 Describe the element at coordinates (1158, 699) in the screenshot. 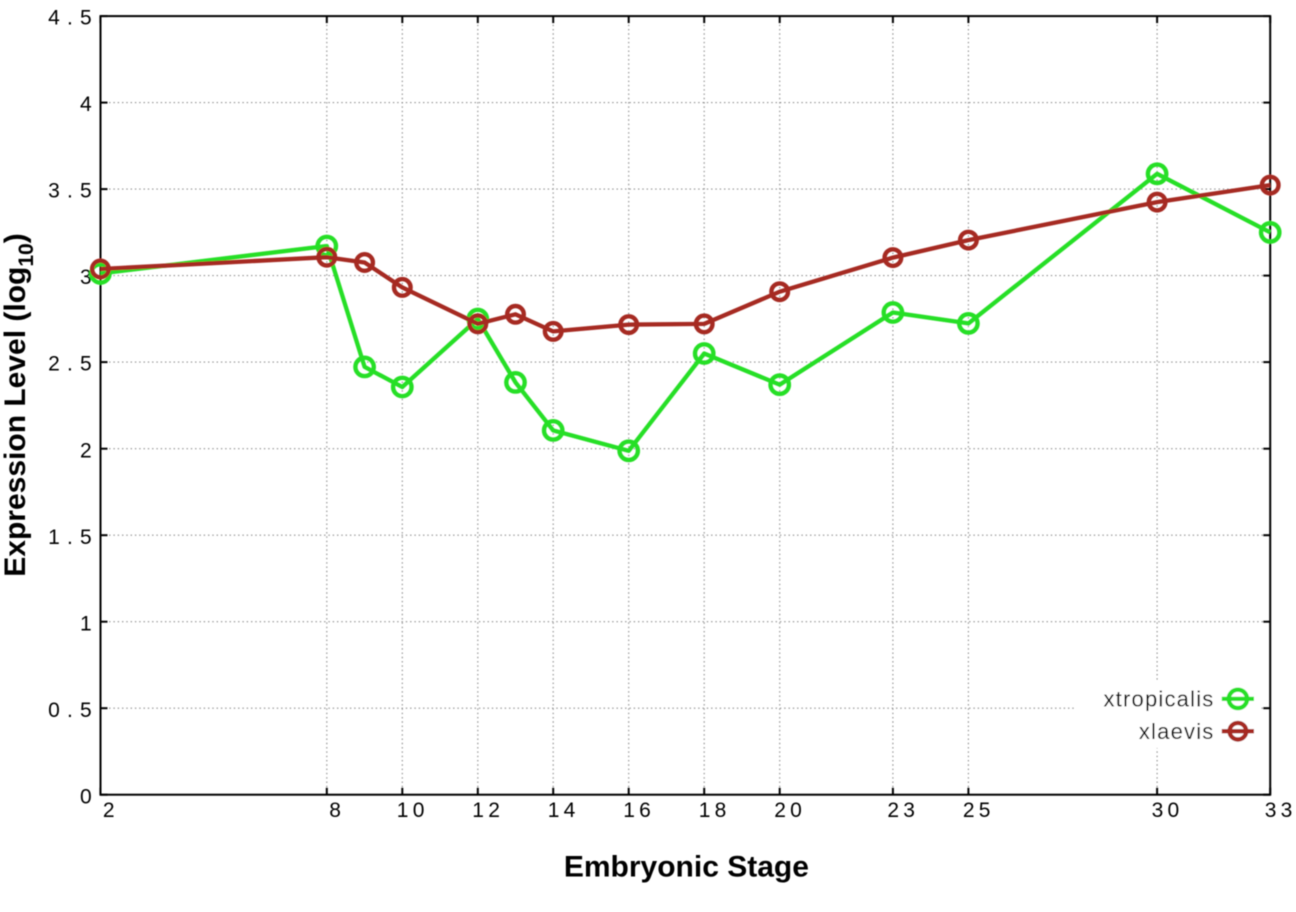

I see `svg-text: xtropicalis` at that location.